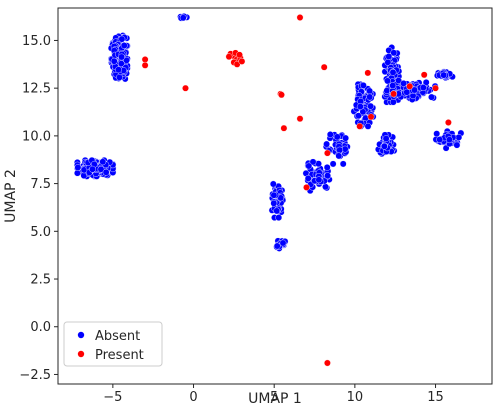  Describe the element at coordinates (435, 397) in the screenshot. I see `x-tick-label: 15` at that location.